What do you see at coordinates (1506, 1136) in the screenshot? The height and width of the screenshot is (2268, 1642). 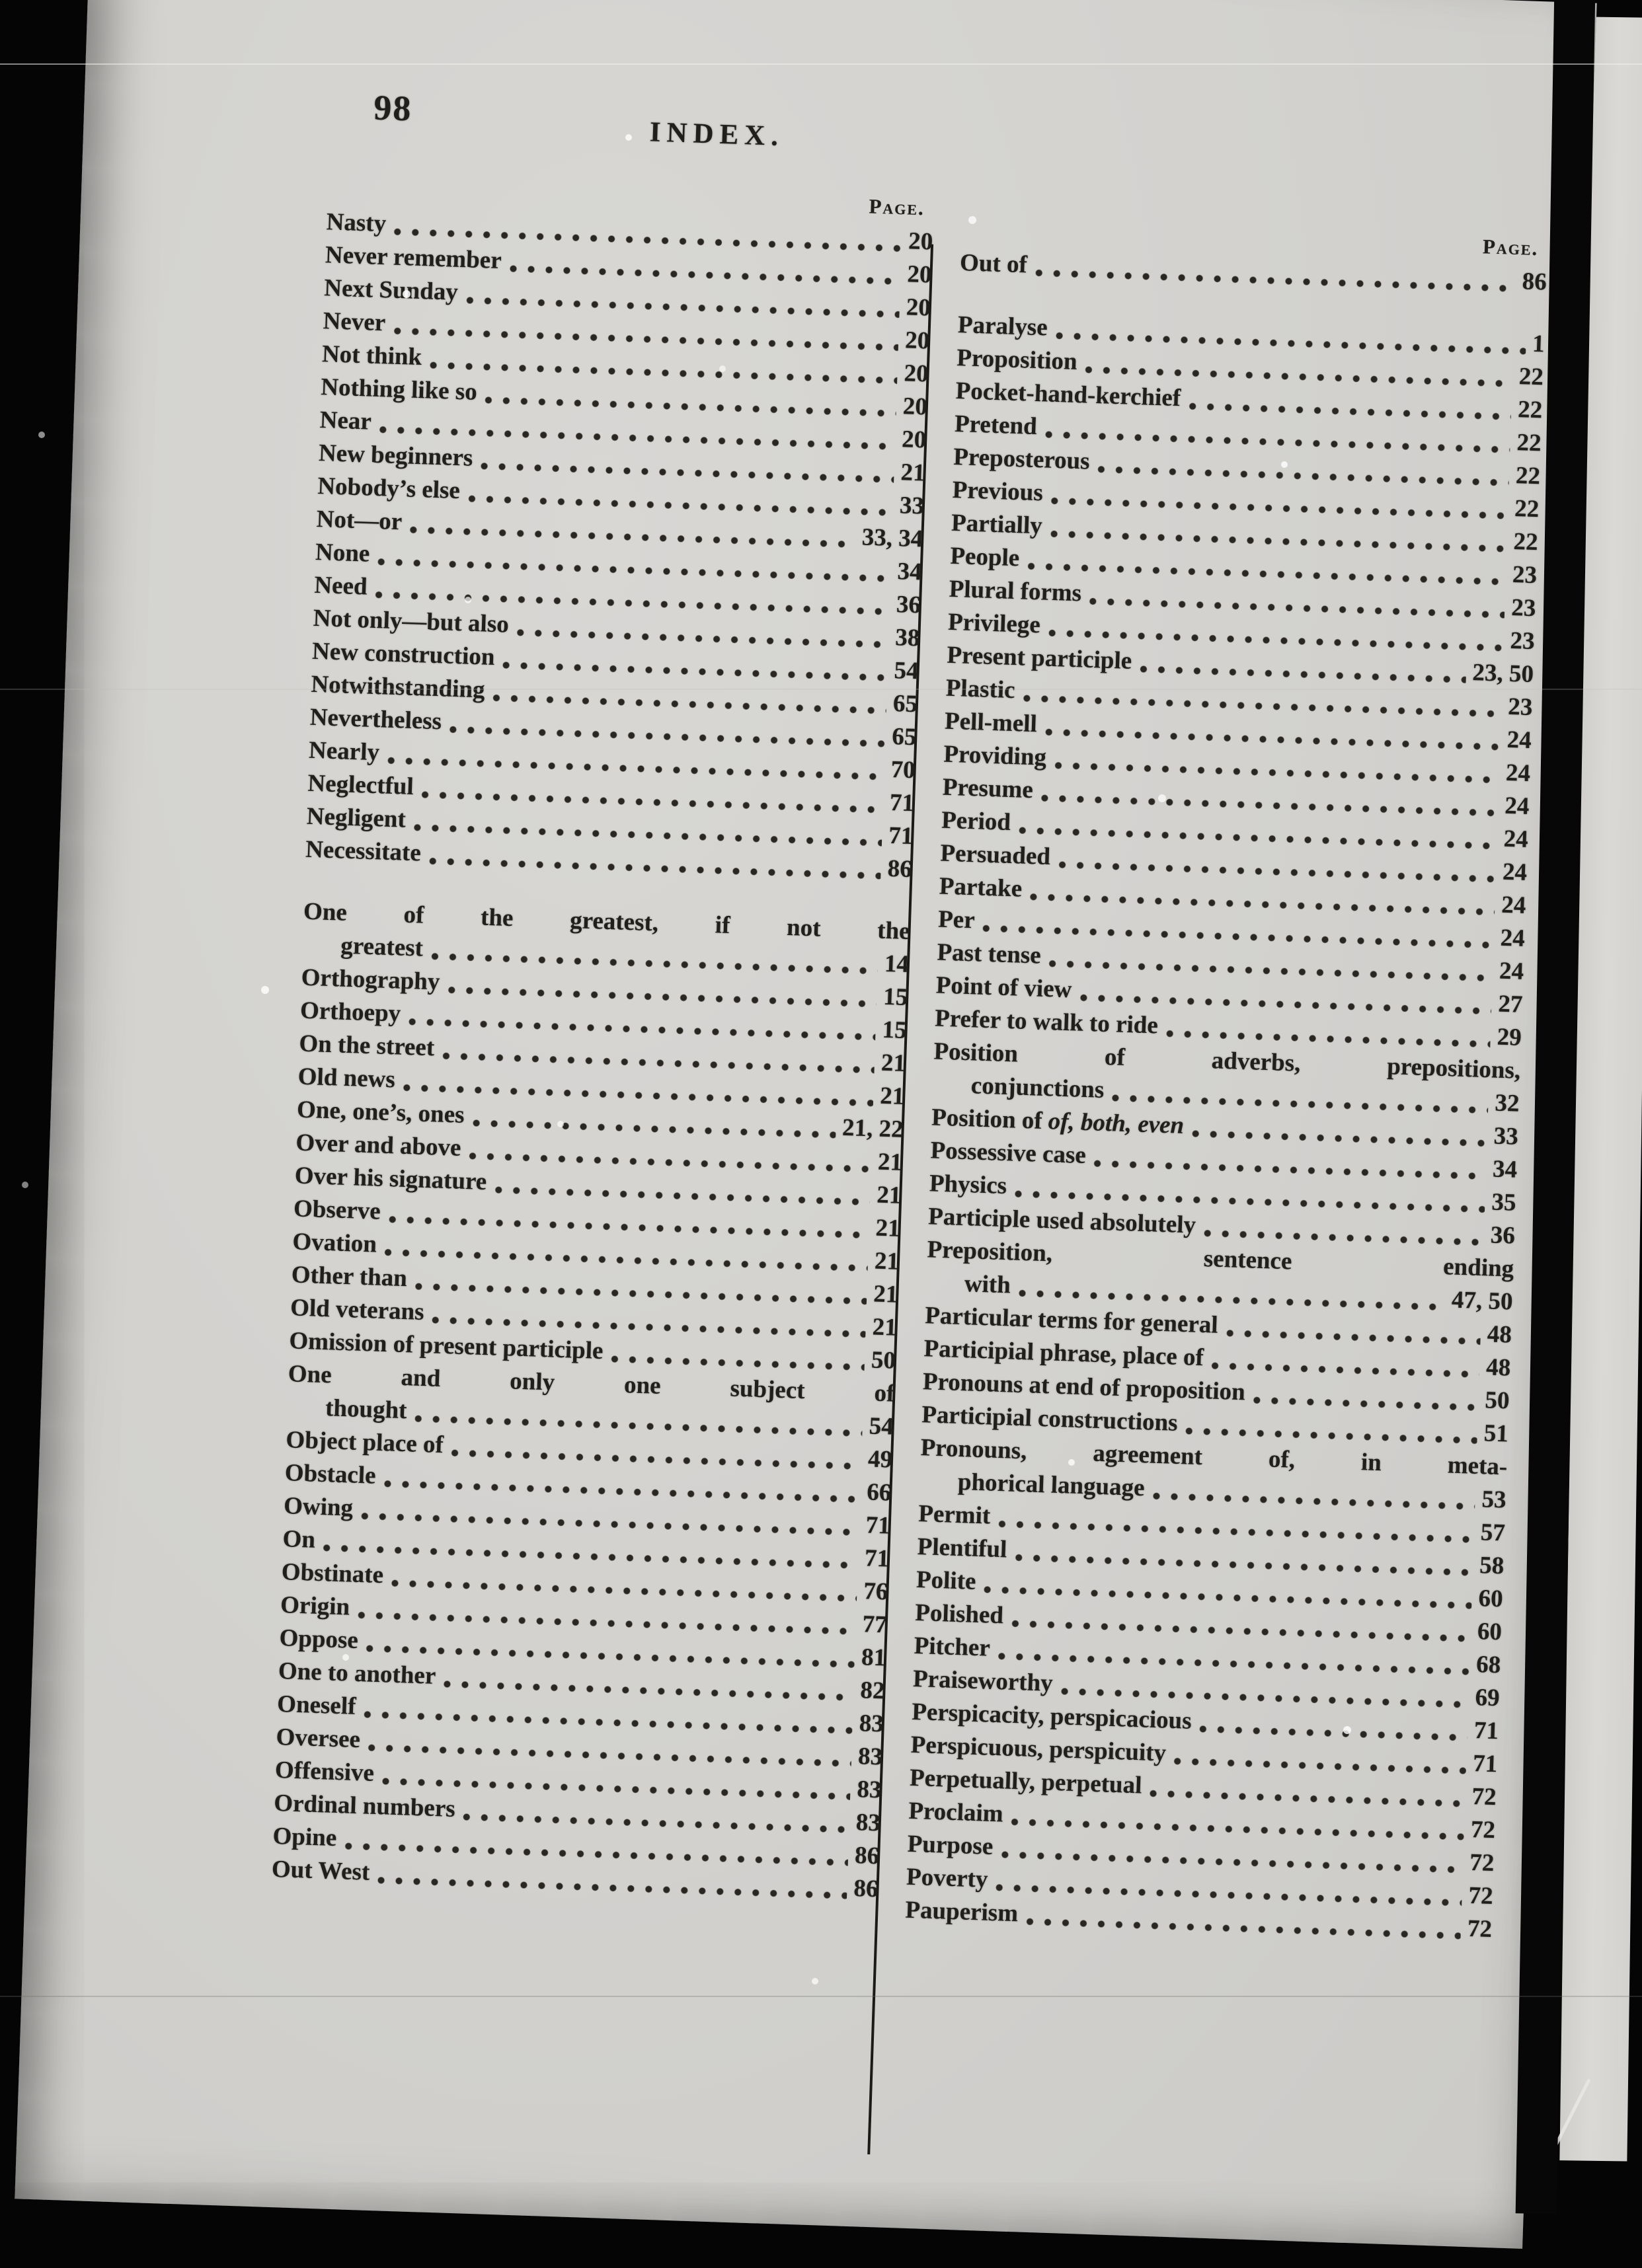 I see `entry-page-number: 33` at bounding box center [1506, 1136].